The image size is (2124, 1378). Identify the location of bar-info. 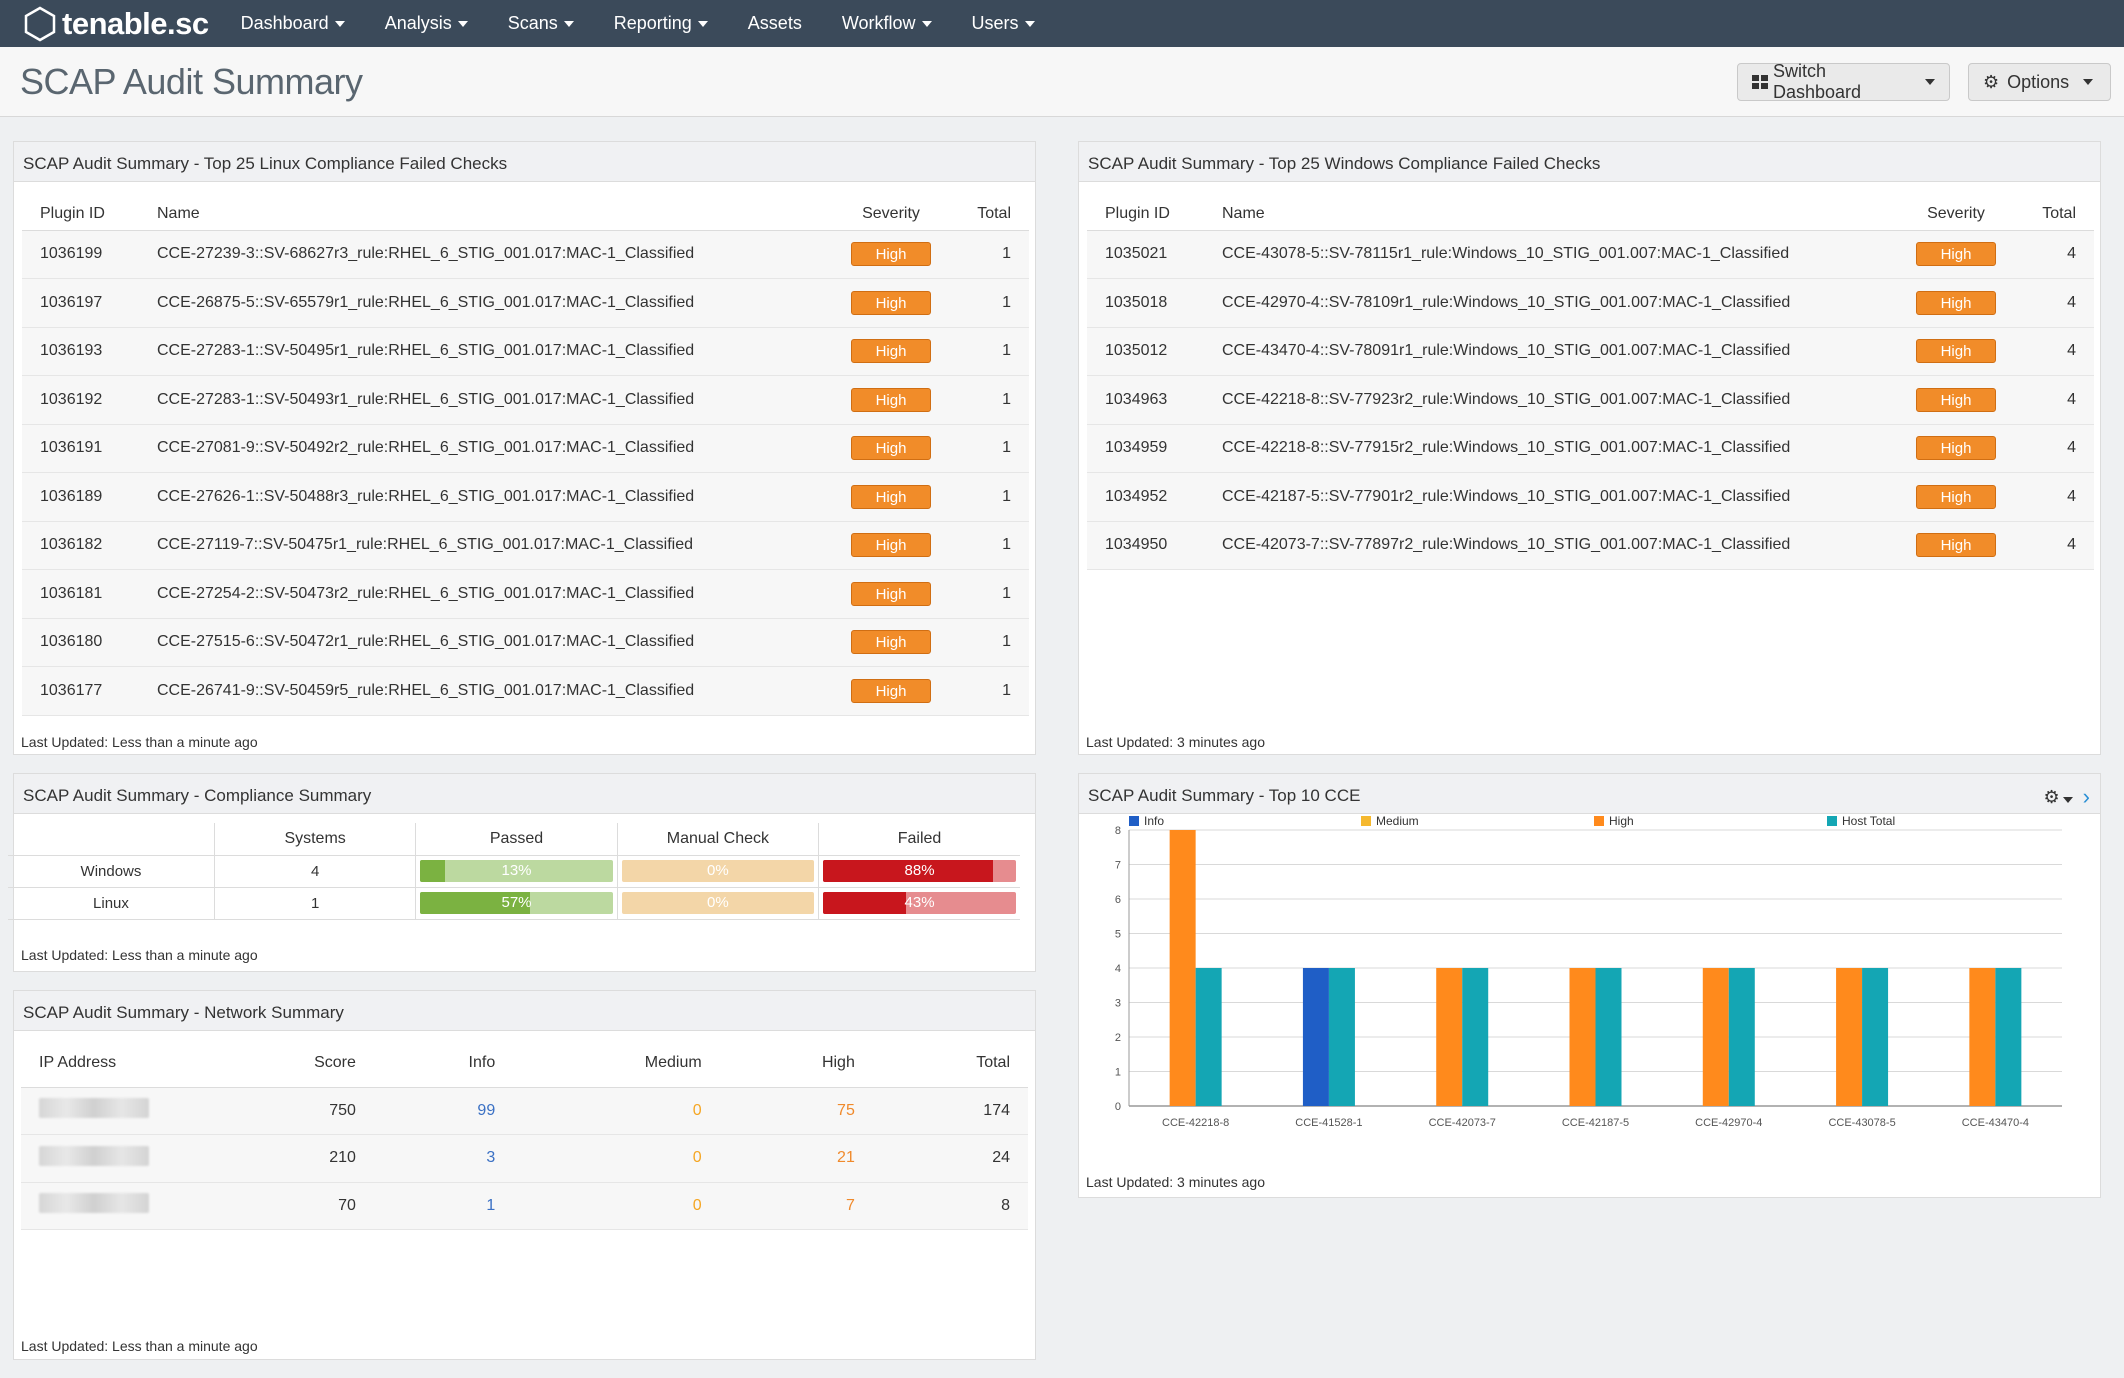
(1315, 1037).